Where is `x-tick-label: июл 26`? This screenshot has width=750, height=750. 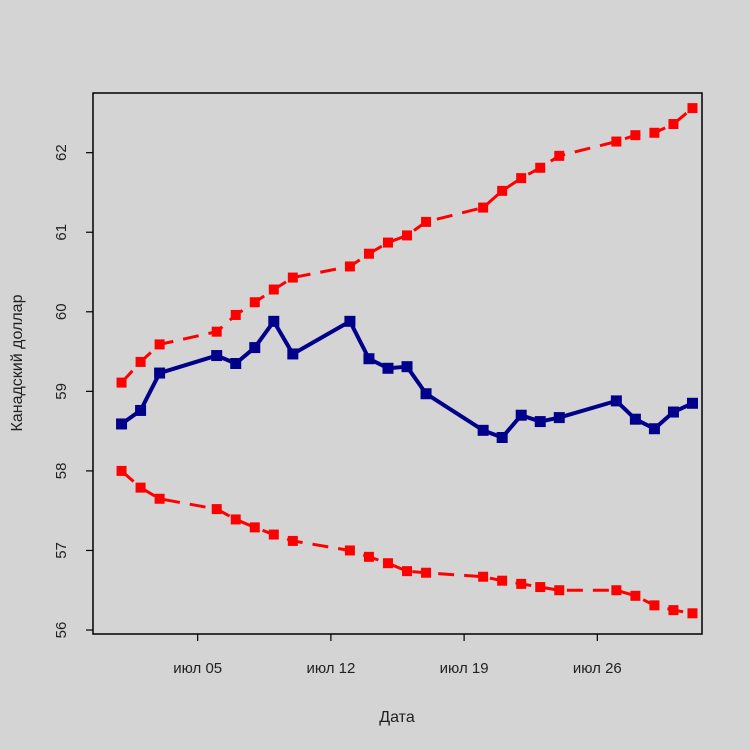 x-tick-label: июл 26 is located at coordinates (597, 668).